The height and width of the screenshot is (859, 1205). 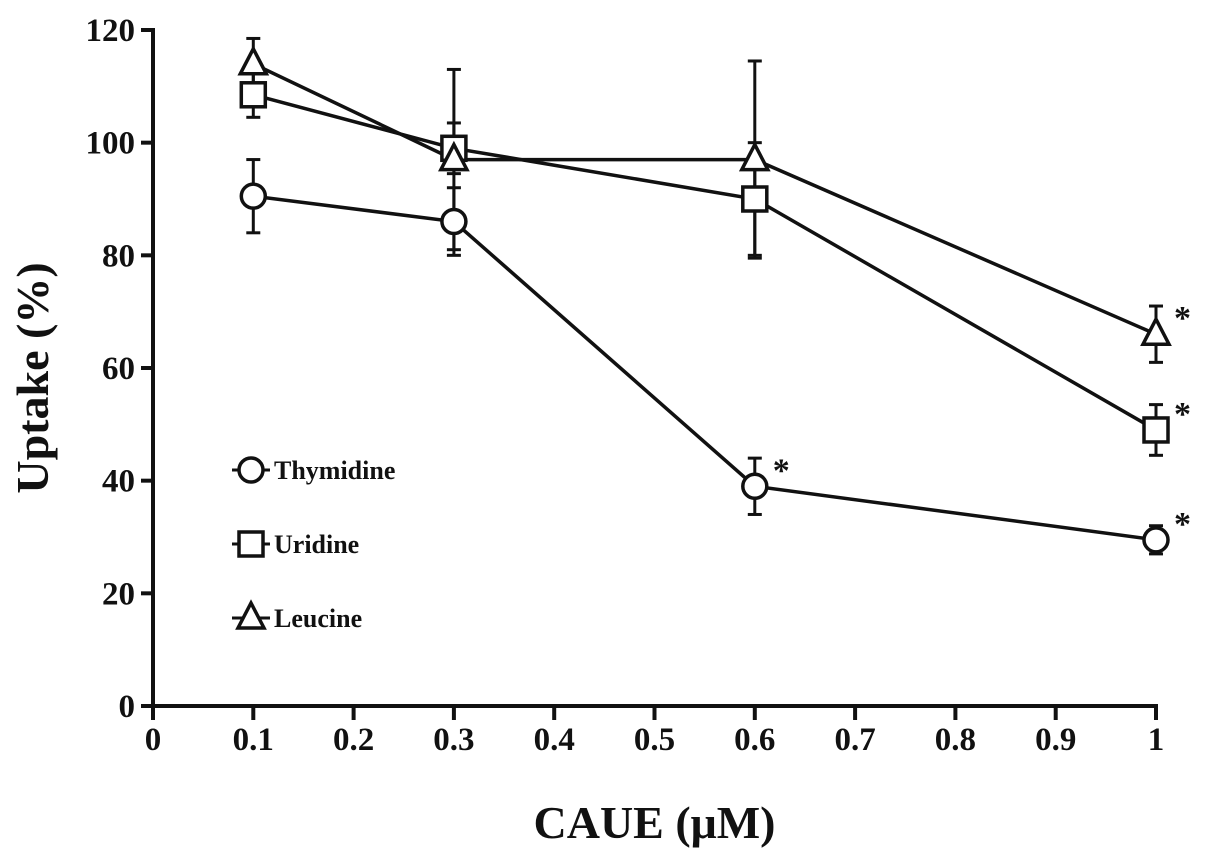 What do you see at coordinates (754, 740) in the screenshot?
I see `x-tick-label: 0.6` at bounding box center [754, 740].